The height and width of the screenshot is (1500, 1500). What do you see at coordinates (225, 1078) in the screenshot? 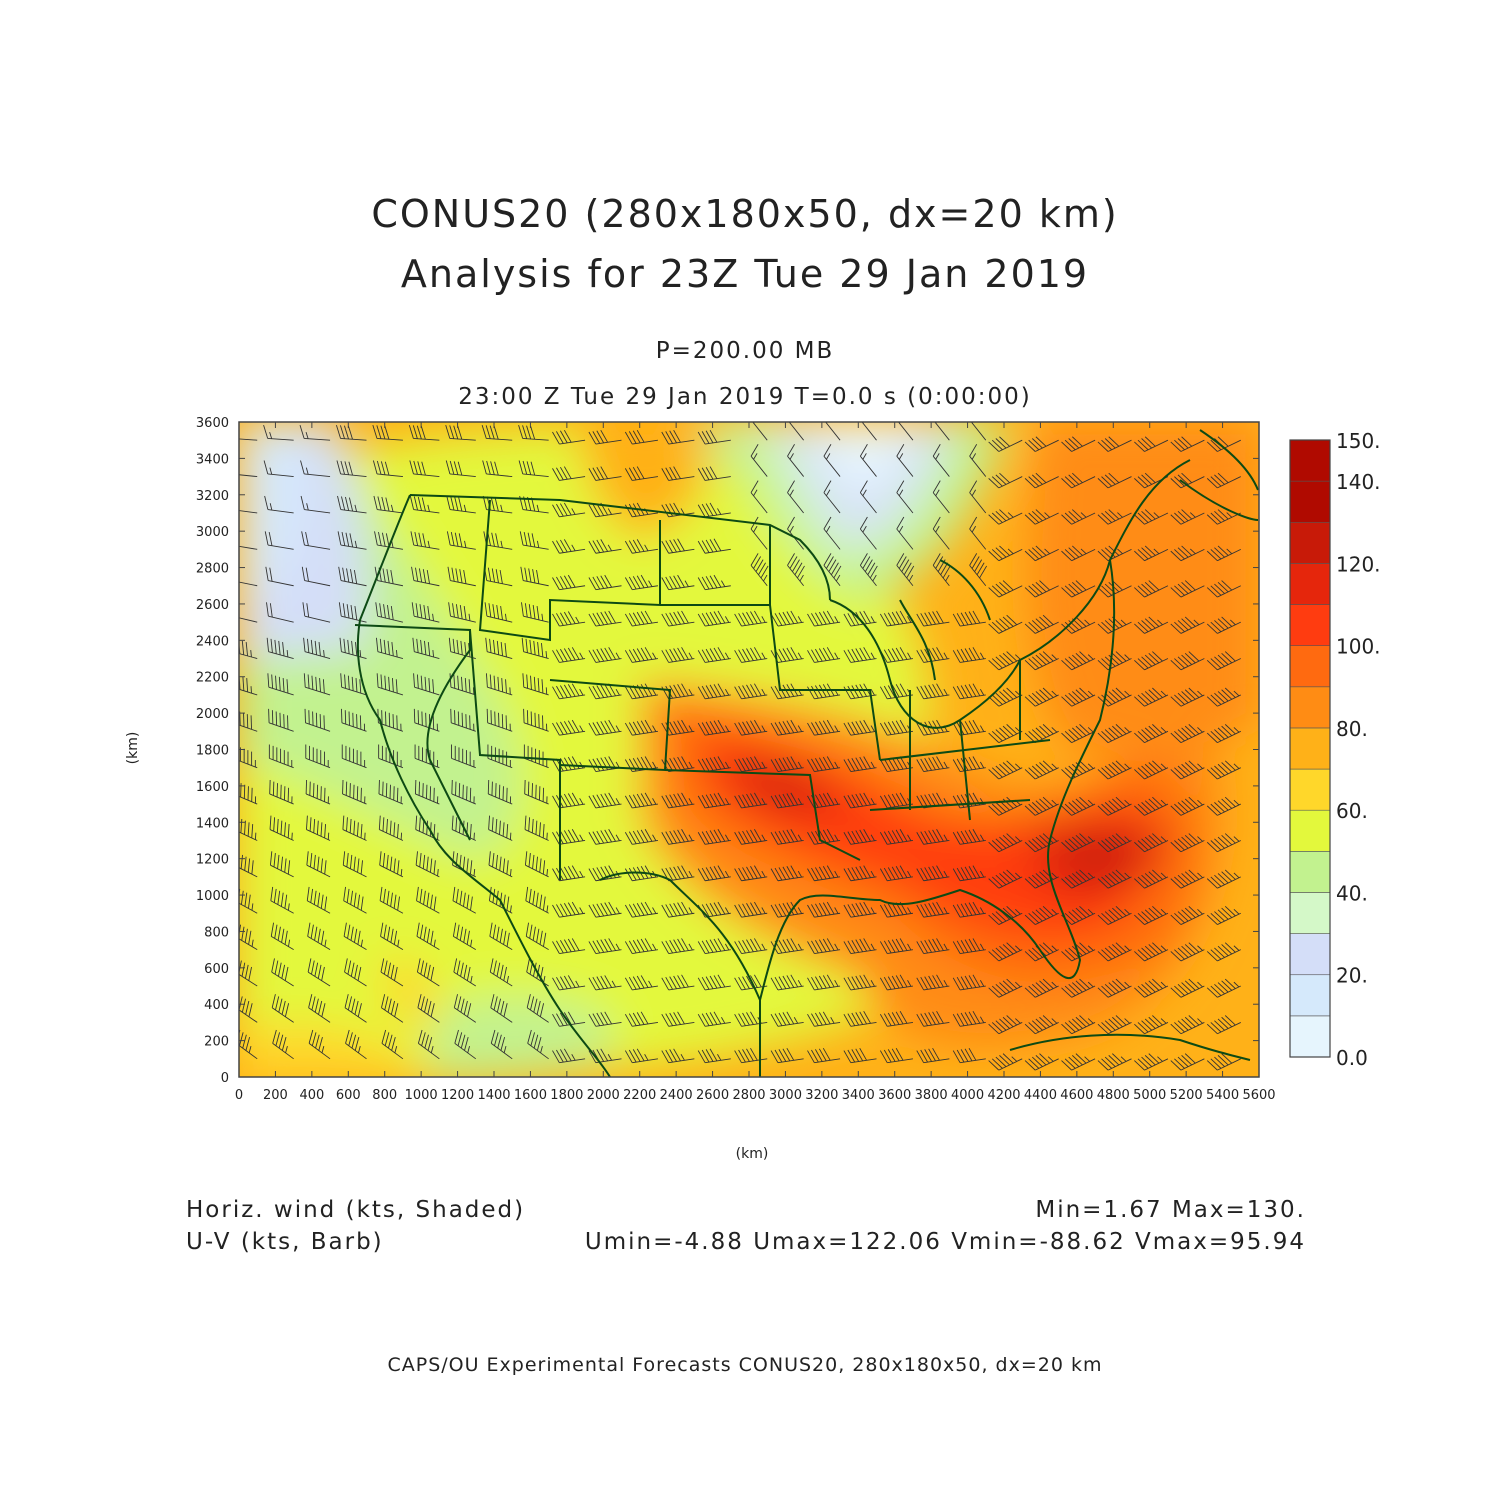
I see `y-tick-label: 0` at bounding box center [225, 1078].